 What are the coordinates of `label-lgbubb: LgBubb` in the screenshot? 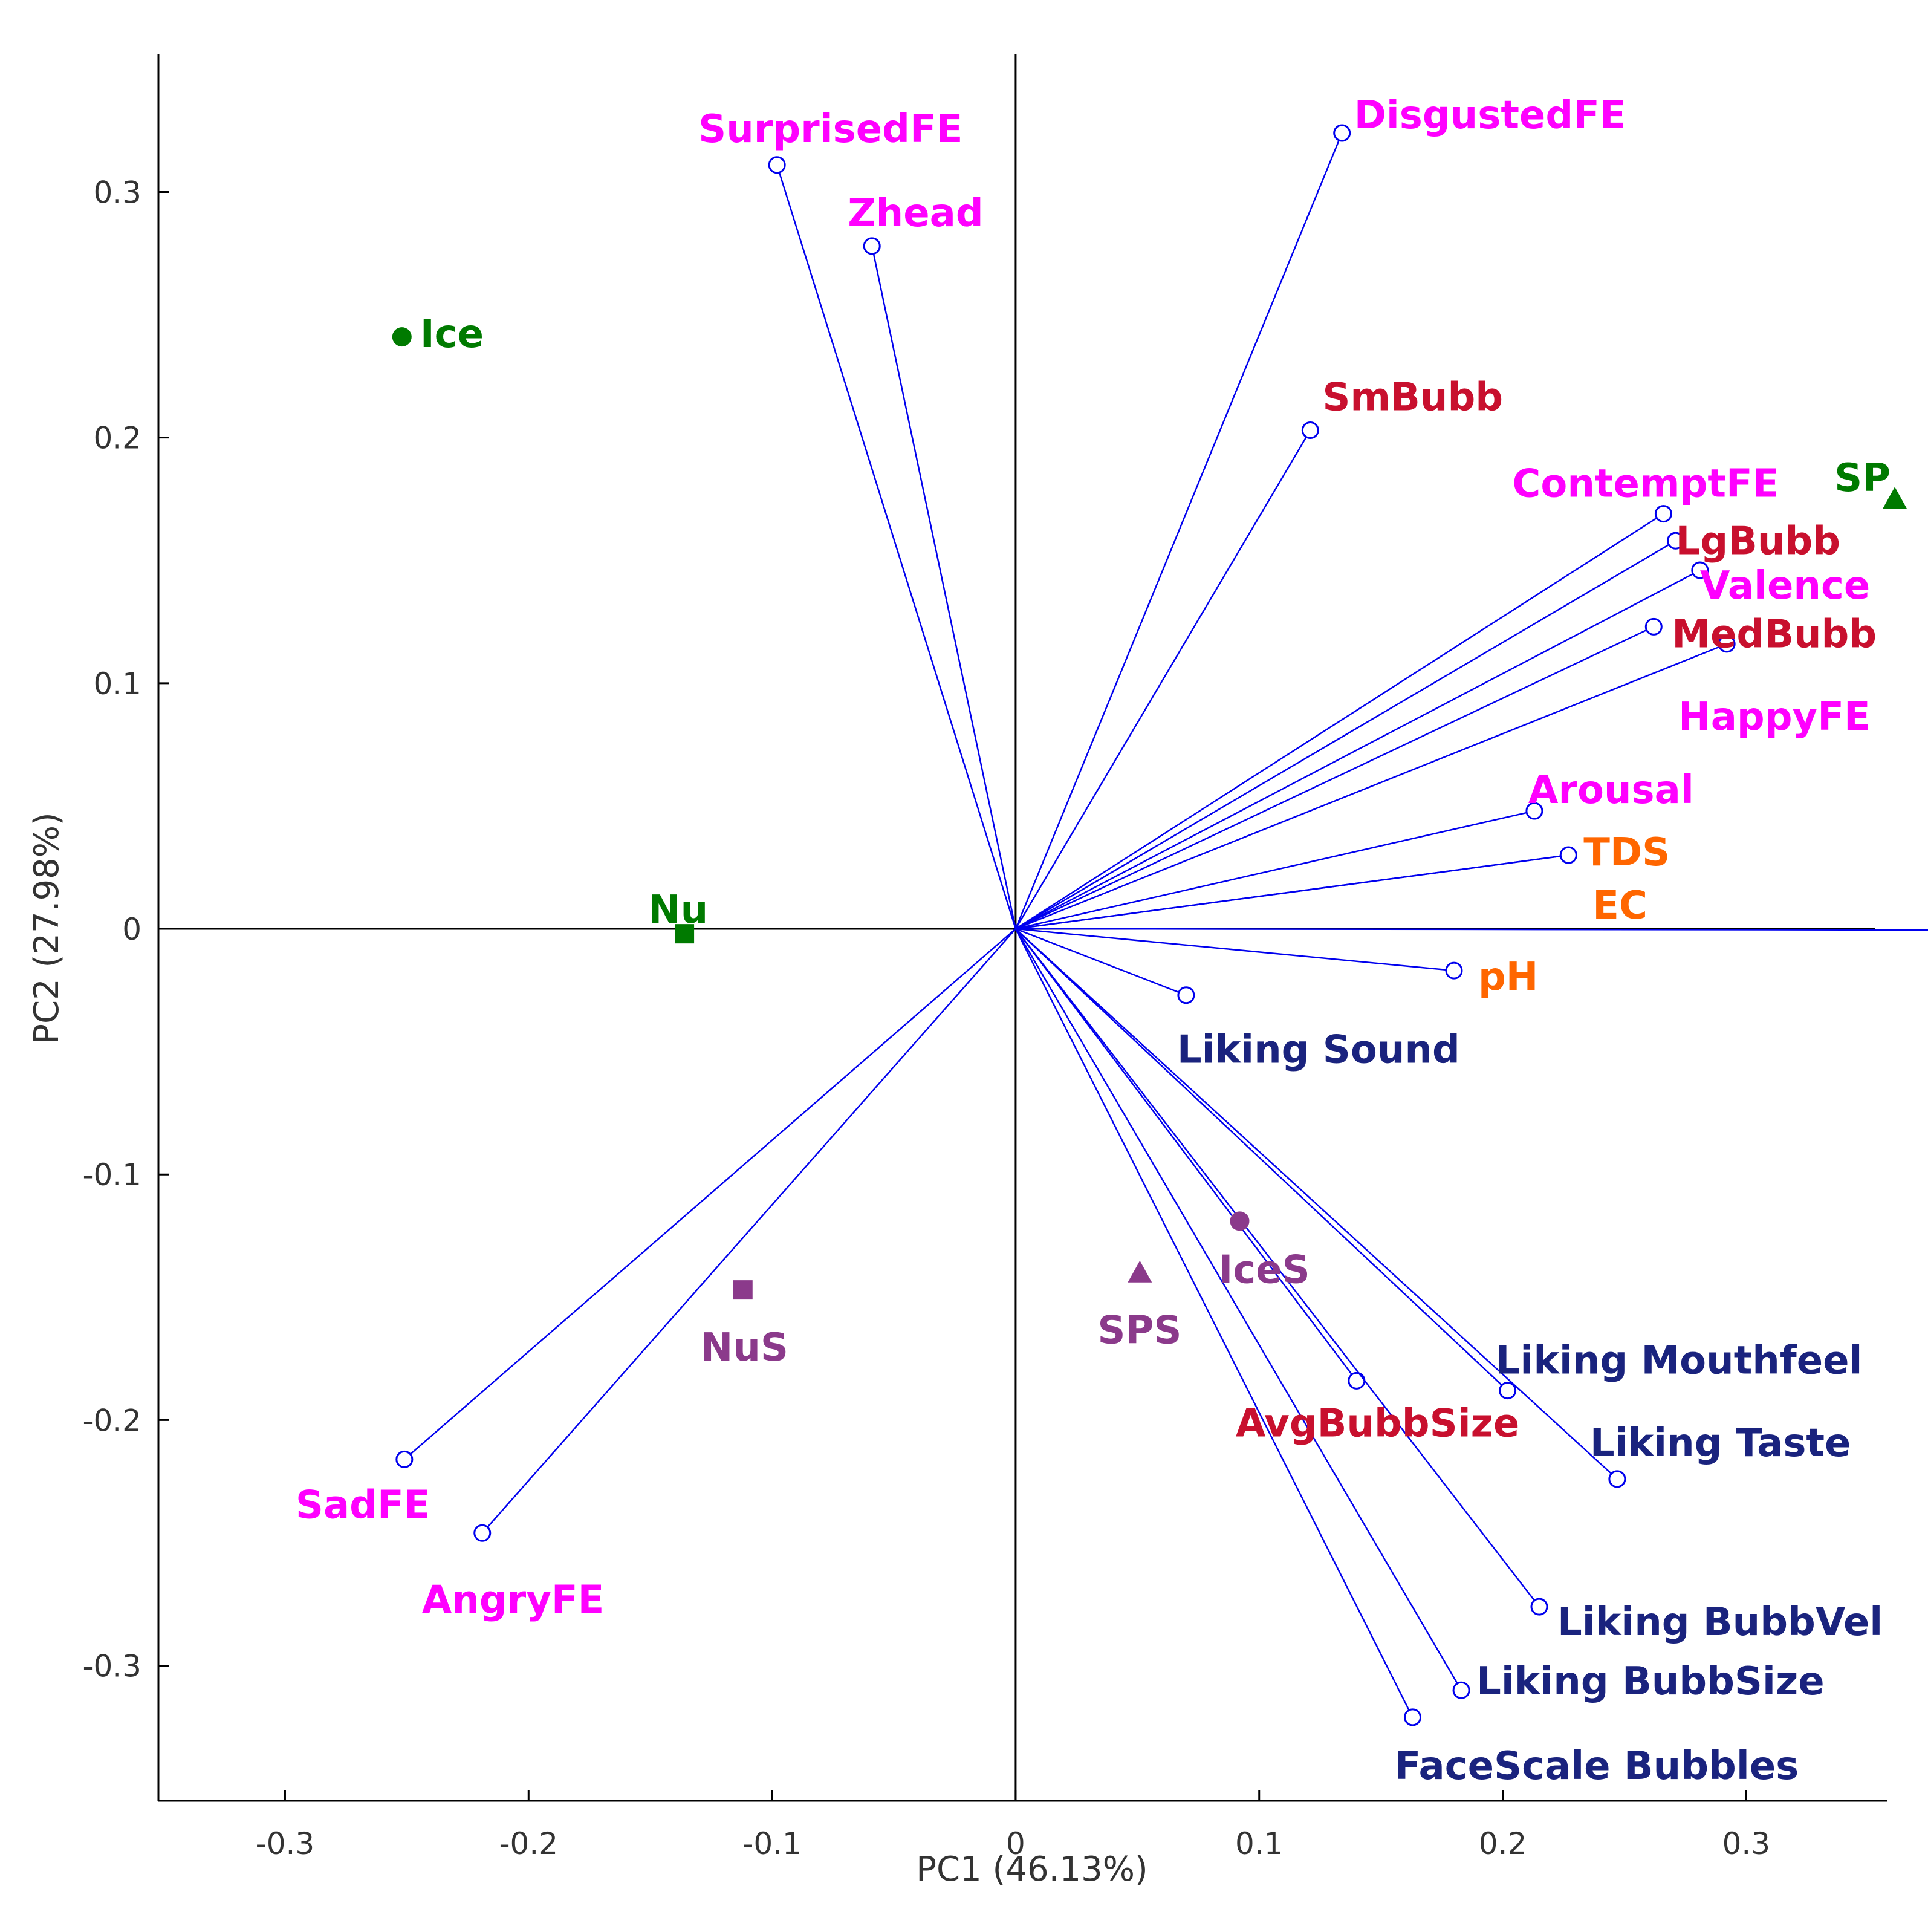 It's located at (1758, 541).